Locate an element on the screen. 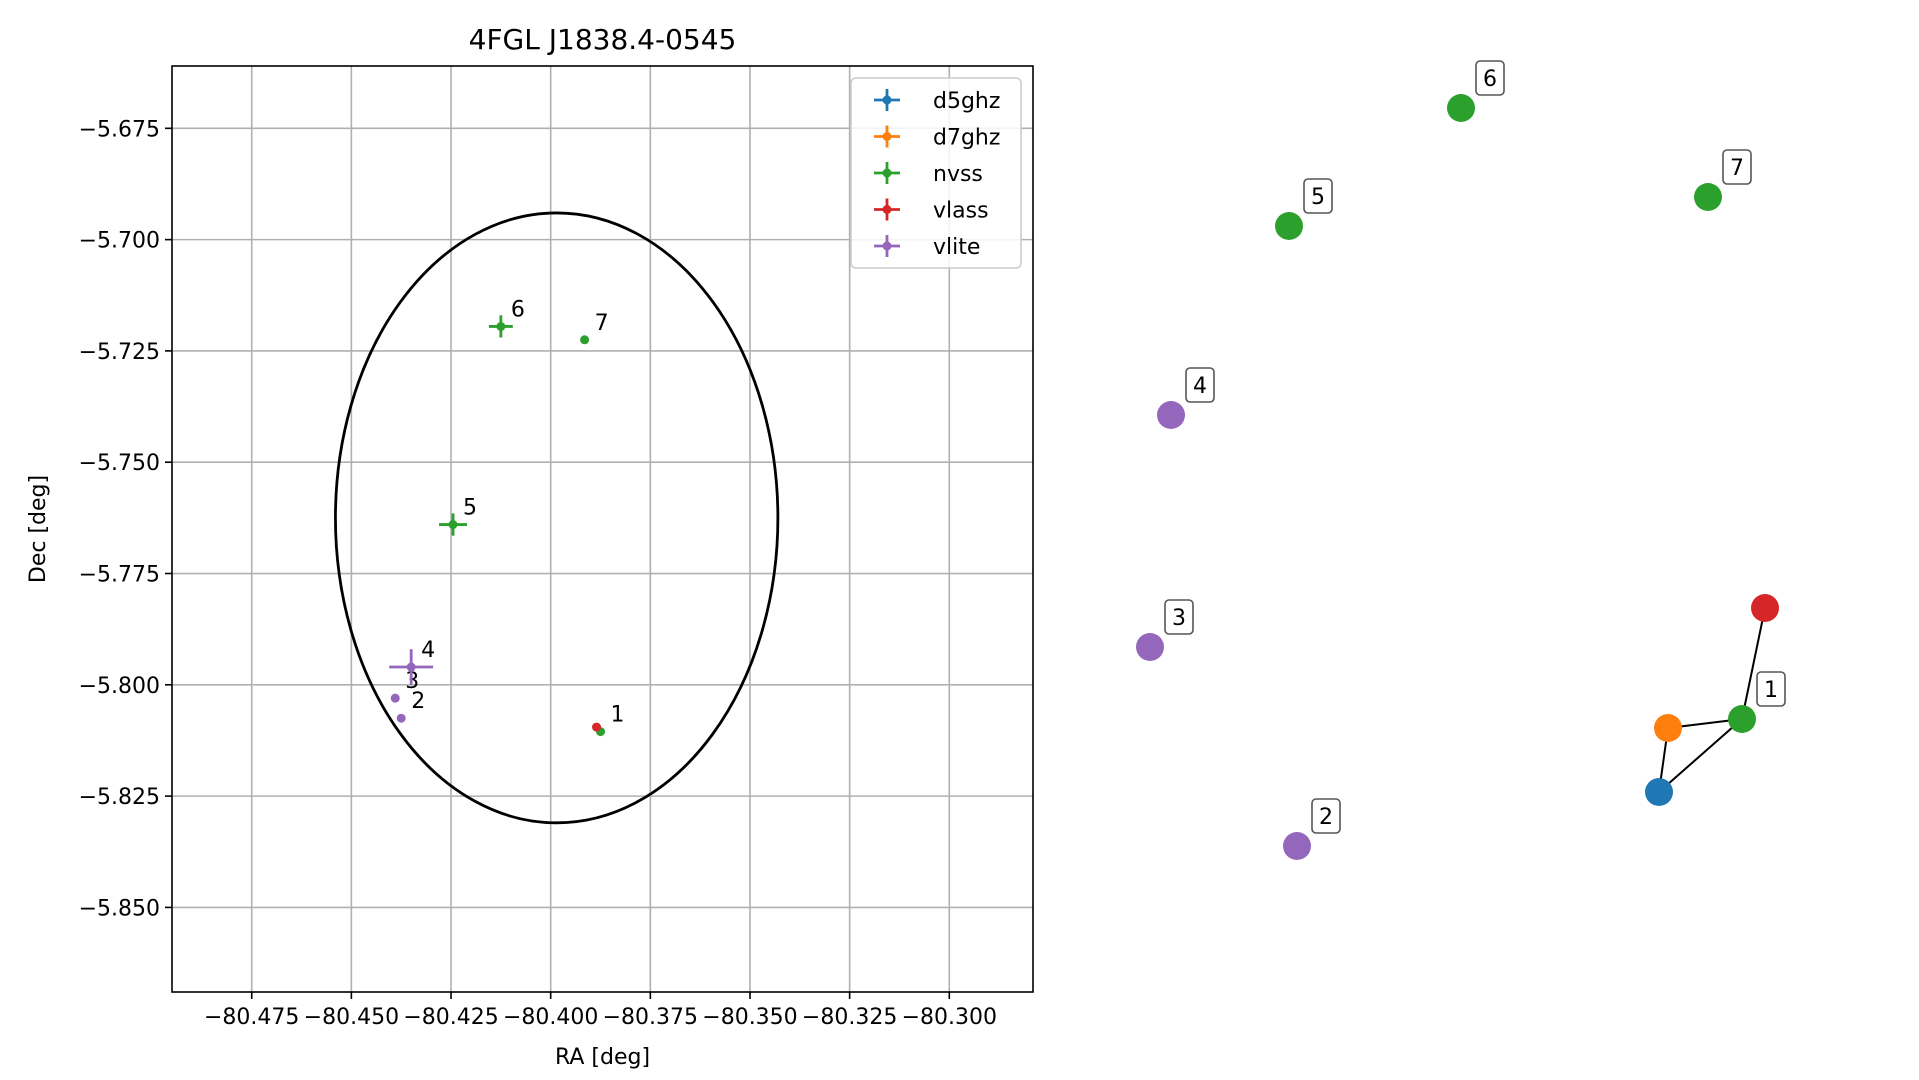 The height and width of the screenshot is (1080, 1919). vlite-3-label-box is located at coordinates (1179, 617).